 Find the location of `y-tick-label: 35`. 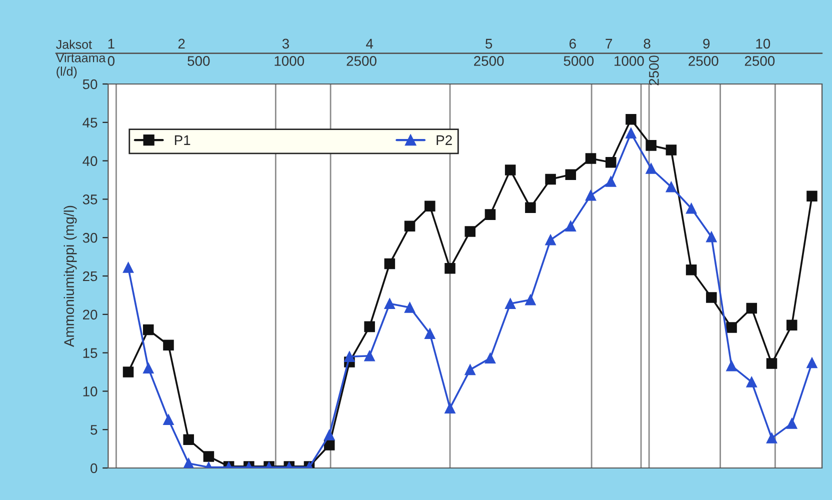

y-tick-label: 35 is located at coordinates (90, 199).